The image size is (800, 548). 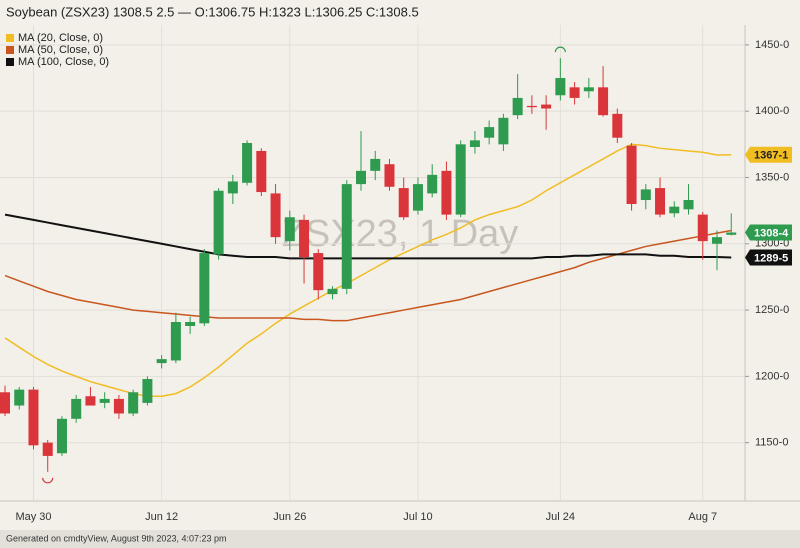 I want to click on footer-bar, so click(x=400, y=539).